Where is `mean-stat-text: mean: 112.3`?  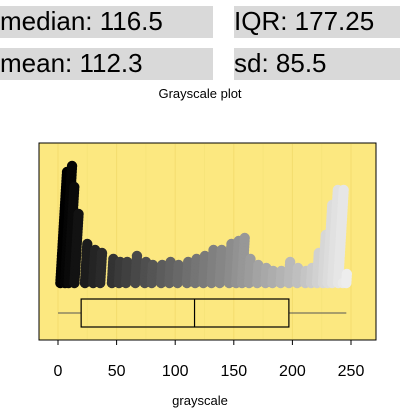 mean-stat-text: mean: 112.3 is located at coordinates (71, 63).